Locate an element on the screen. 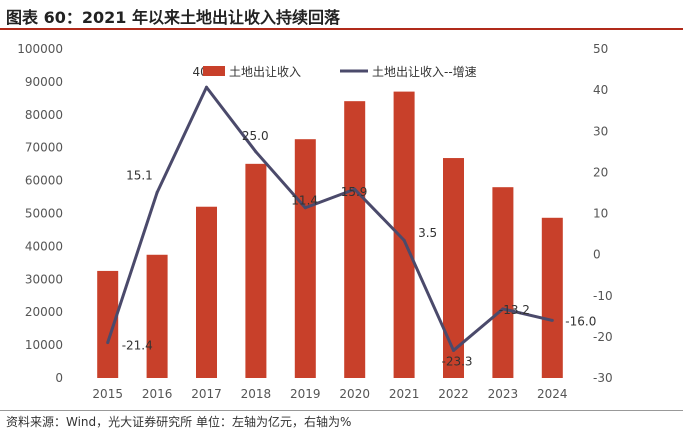  left-tick-label: 20000 is located at coordinates (44, 312).